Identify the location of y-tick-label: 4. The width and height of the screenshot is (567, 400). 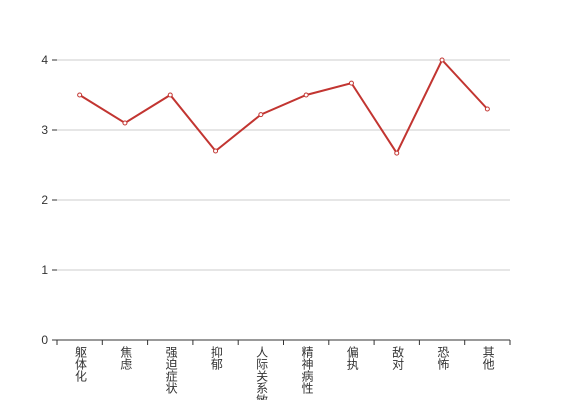
(44, 60).